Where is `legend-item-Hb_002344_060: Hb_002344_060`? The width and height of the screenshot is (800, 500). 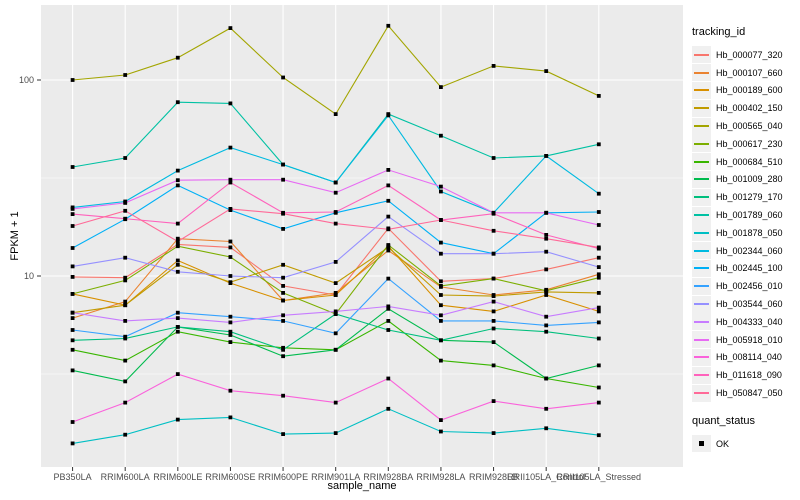 legend-item-Hb_002344_060: Hb_002344_060 is located at coordinates (745, 251).